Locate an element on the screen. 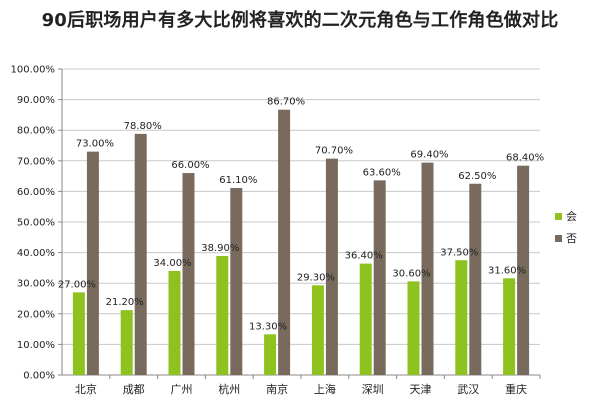 The image size is (600, 404). data-label: 36.40% is located at coordinates (364, 256).